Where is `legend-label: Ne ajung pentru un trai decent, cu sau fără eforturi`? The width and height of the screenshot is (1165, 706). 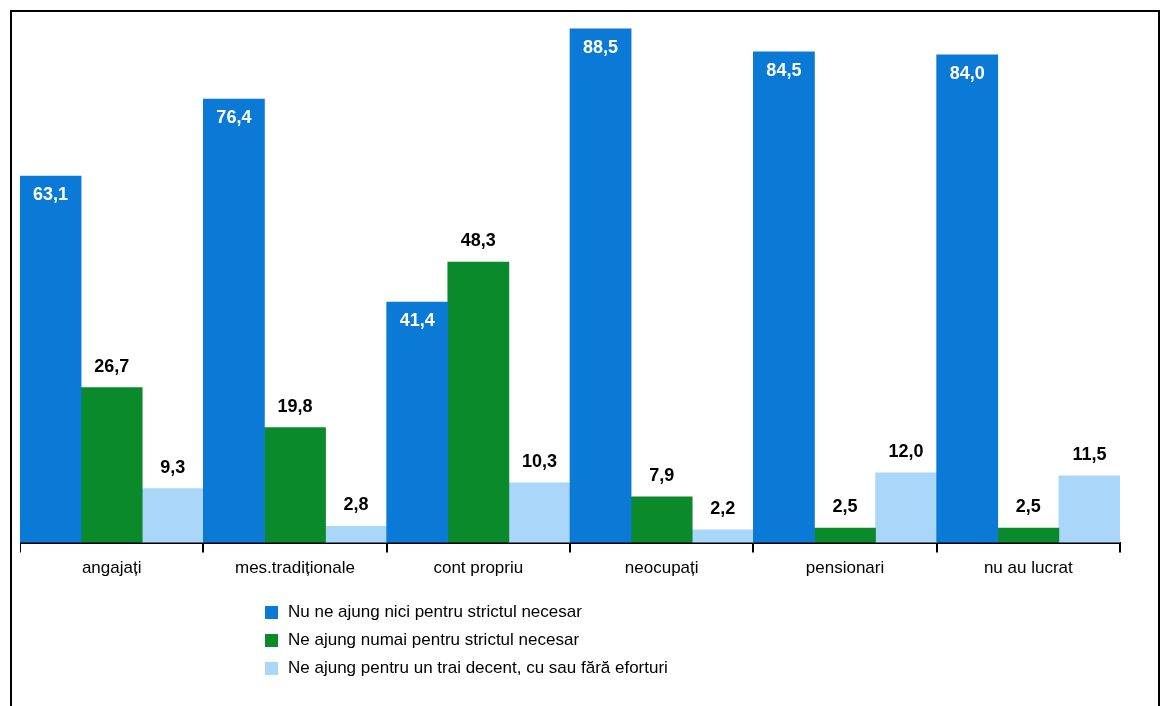
legend-label: Ne ajung pentru un trai decent, cu sau fără eforturi is located at coordinates (478, 668).